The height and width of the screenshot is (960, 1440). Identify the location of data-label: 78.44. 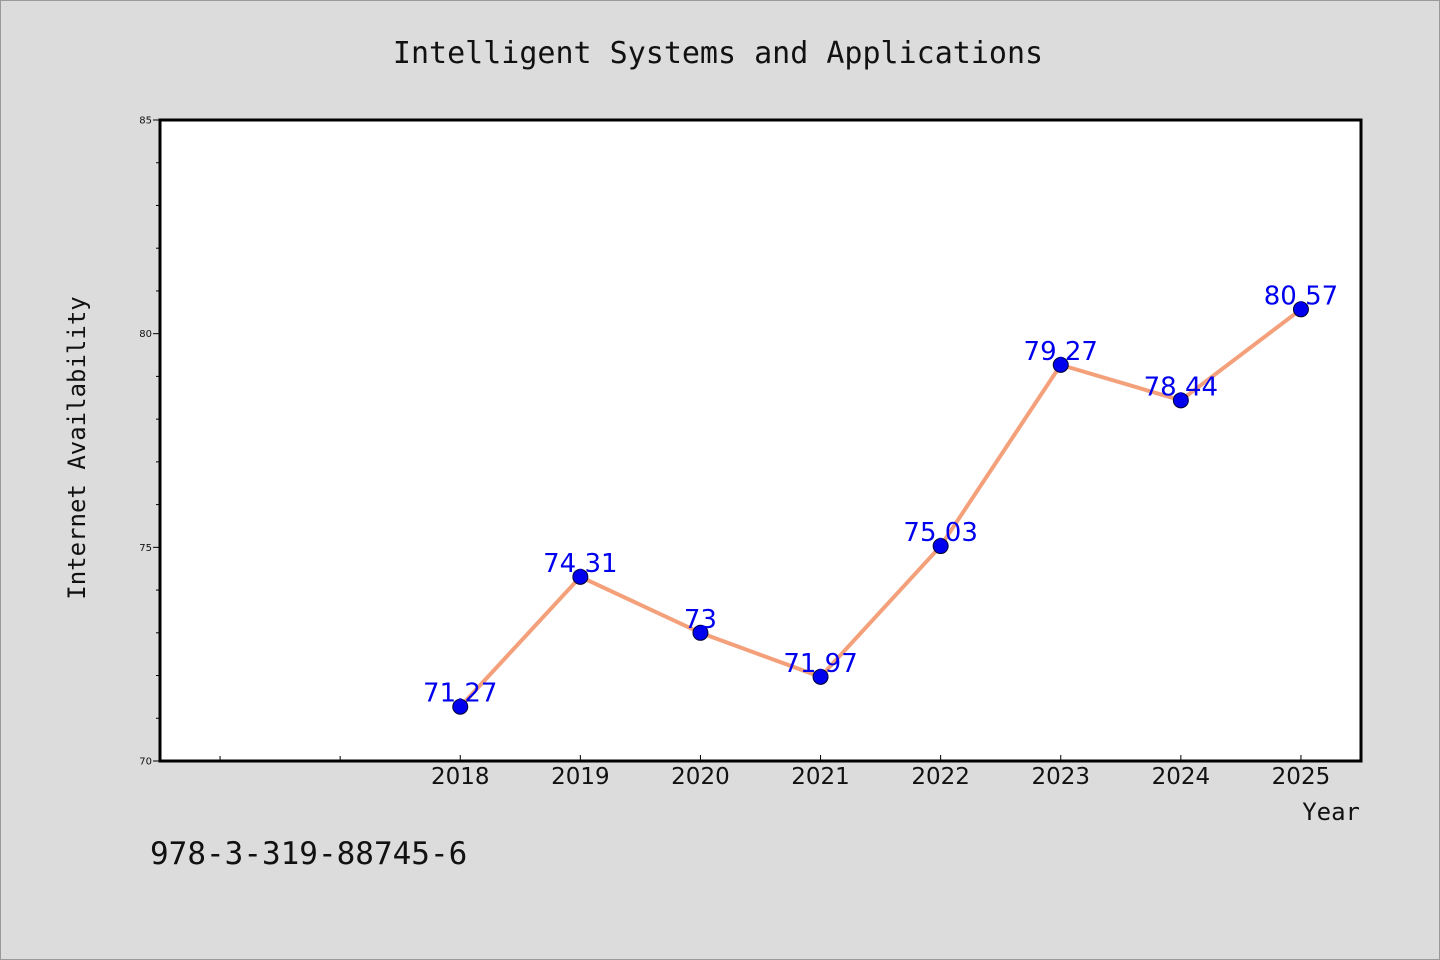
(1181, 387).